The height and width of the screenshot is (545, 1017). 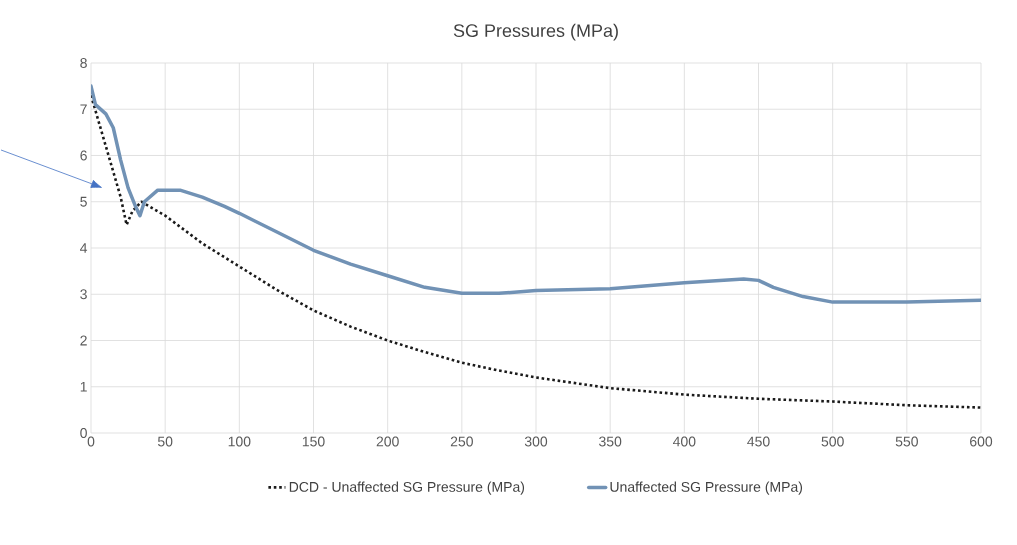 I want to click on legend-label: Unaffected SG Pressure (MPa), so click(x=706, y=488).